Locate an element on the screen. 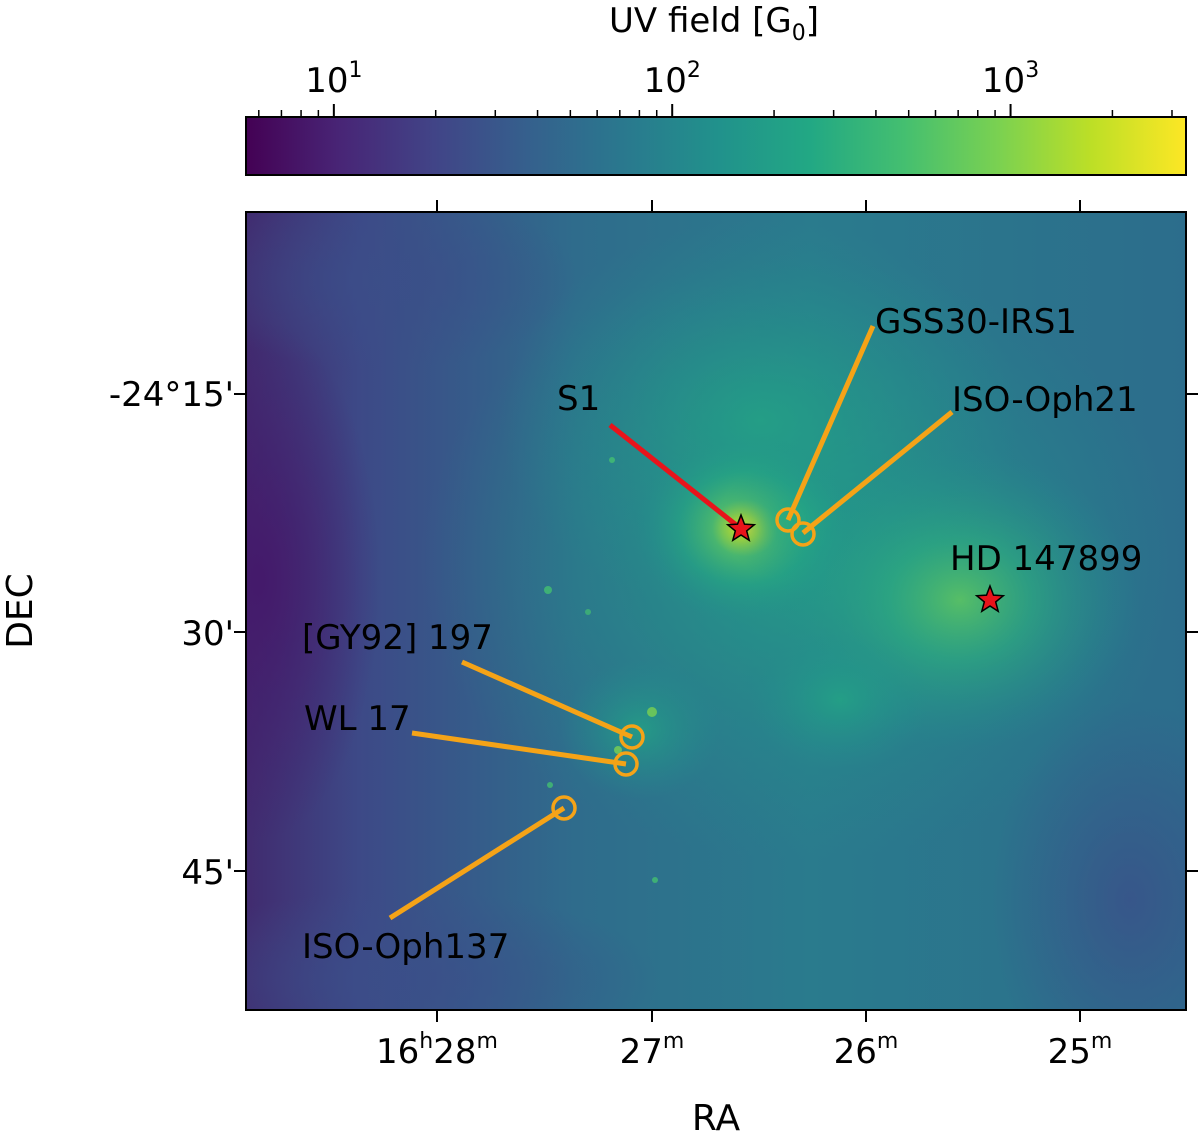 Image resolution: width=1200 pixels, height=1137 pixels. colorbar-minor-ticks is located at coordinates (715, 113).